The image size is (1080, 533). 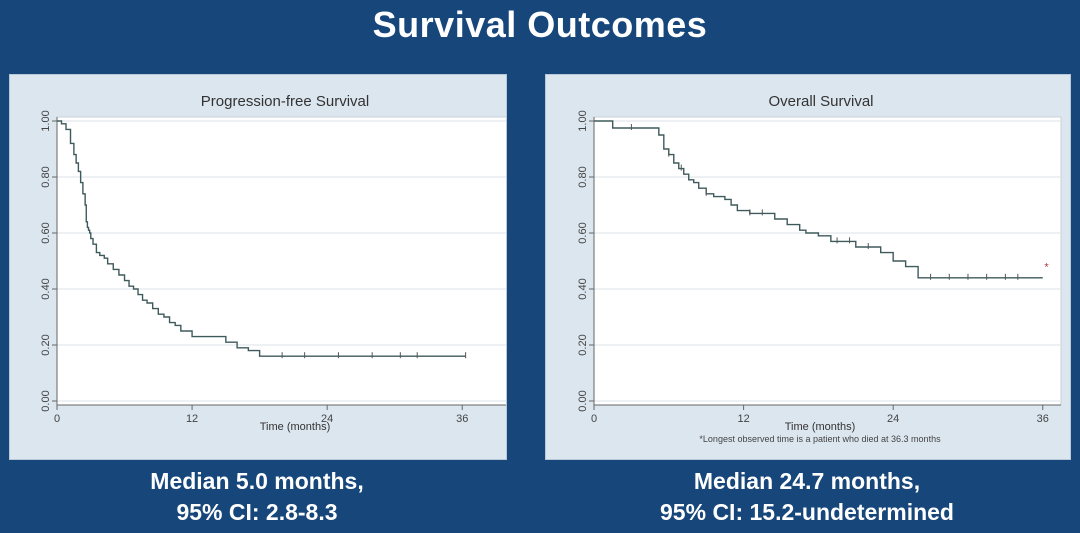 I want to click on pfs-chart-title: Progression-free Survival, so click(x=285, y=101).